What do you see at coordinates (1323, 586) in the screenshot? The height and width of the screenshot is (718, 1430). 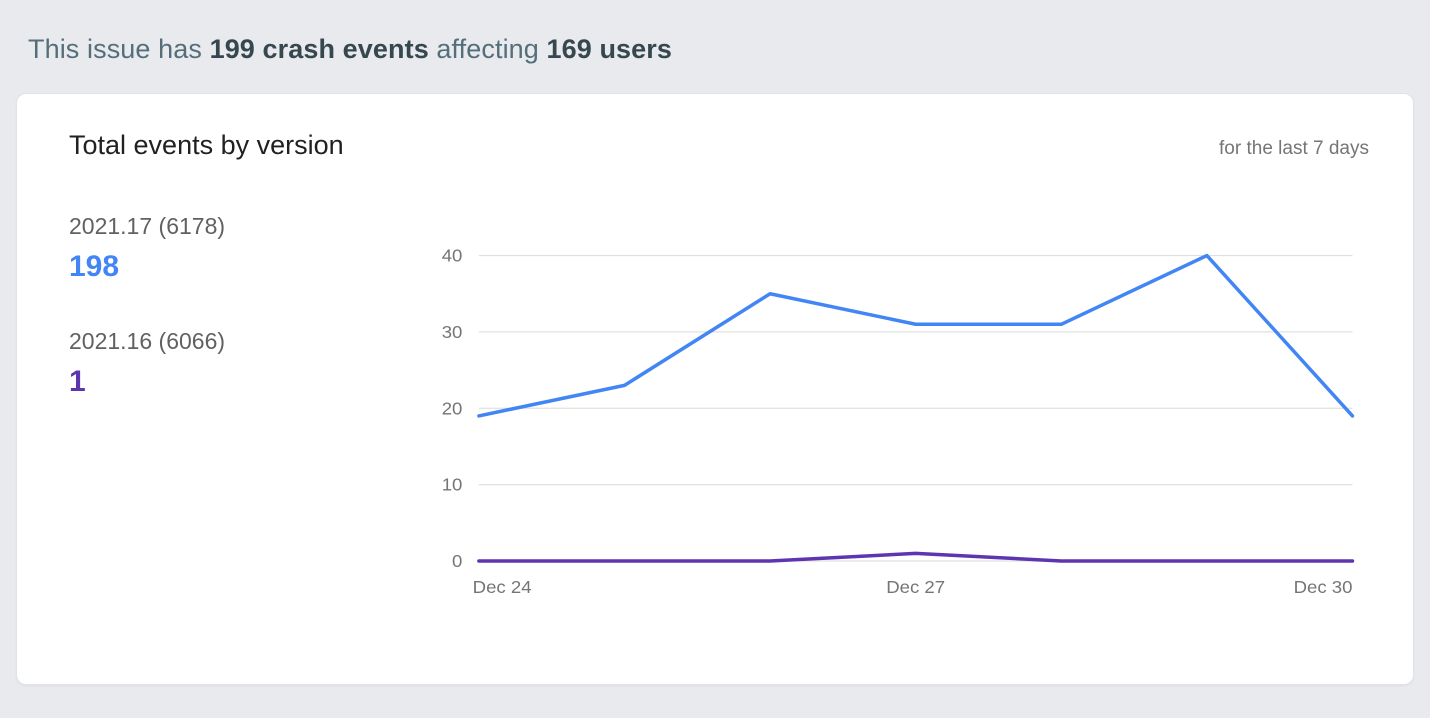 I see `svg-text: Dec 30` at bounding box center [1323, 586].